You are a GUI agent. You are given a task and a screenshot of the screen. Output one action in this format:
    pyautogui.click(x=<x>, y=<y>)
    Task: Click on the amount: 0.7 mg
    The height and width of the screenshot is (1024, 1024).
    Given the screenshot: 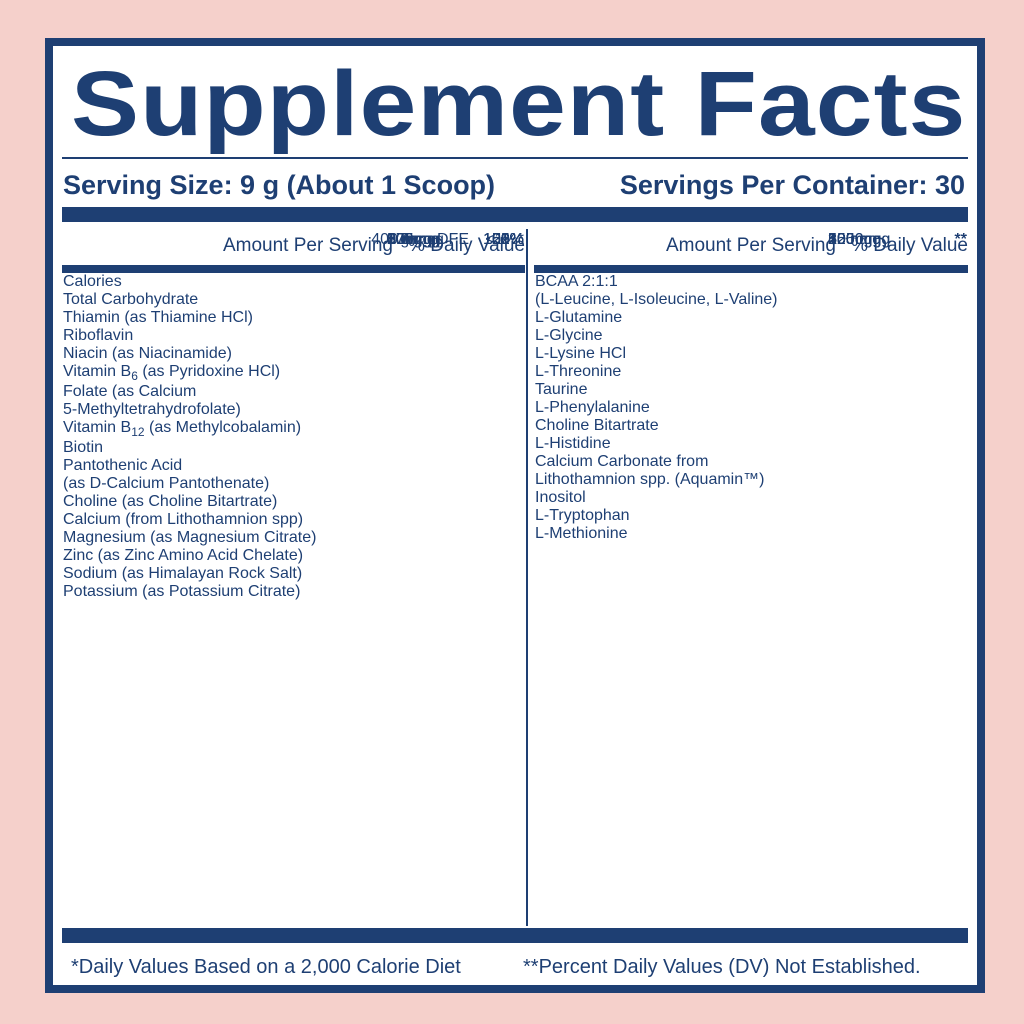 What is the action you would take?
    pyautogui.click(x=411, y=239)
    